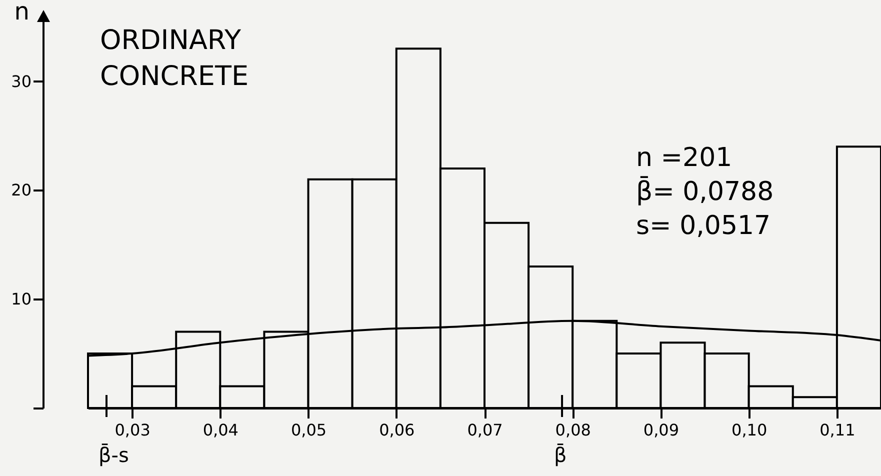 This screenshot has height=476, width=881. I want to click on annotation: β̄-s, so click(113, 455).